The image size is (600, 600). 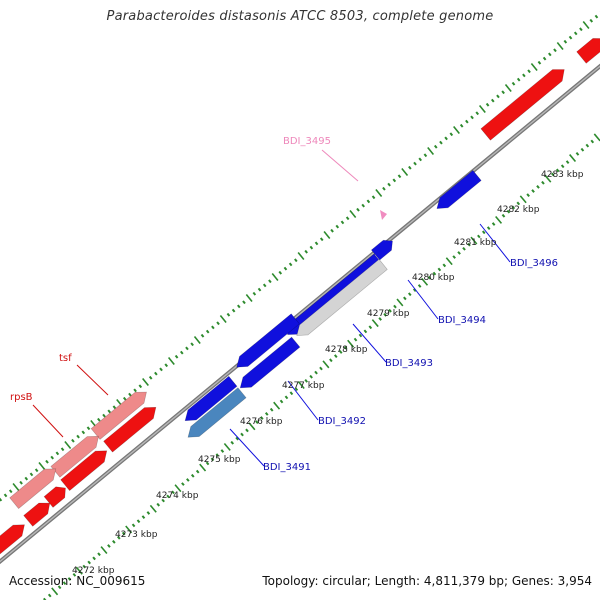 What do you see at coordinates (462, 320) in the screenshot?
I see `gene-label-bdi-3494: BDI_3494` at bounding box center [462, 320].